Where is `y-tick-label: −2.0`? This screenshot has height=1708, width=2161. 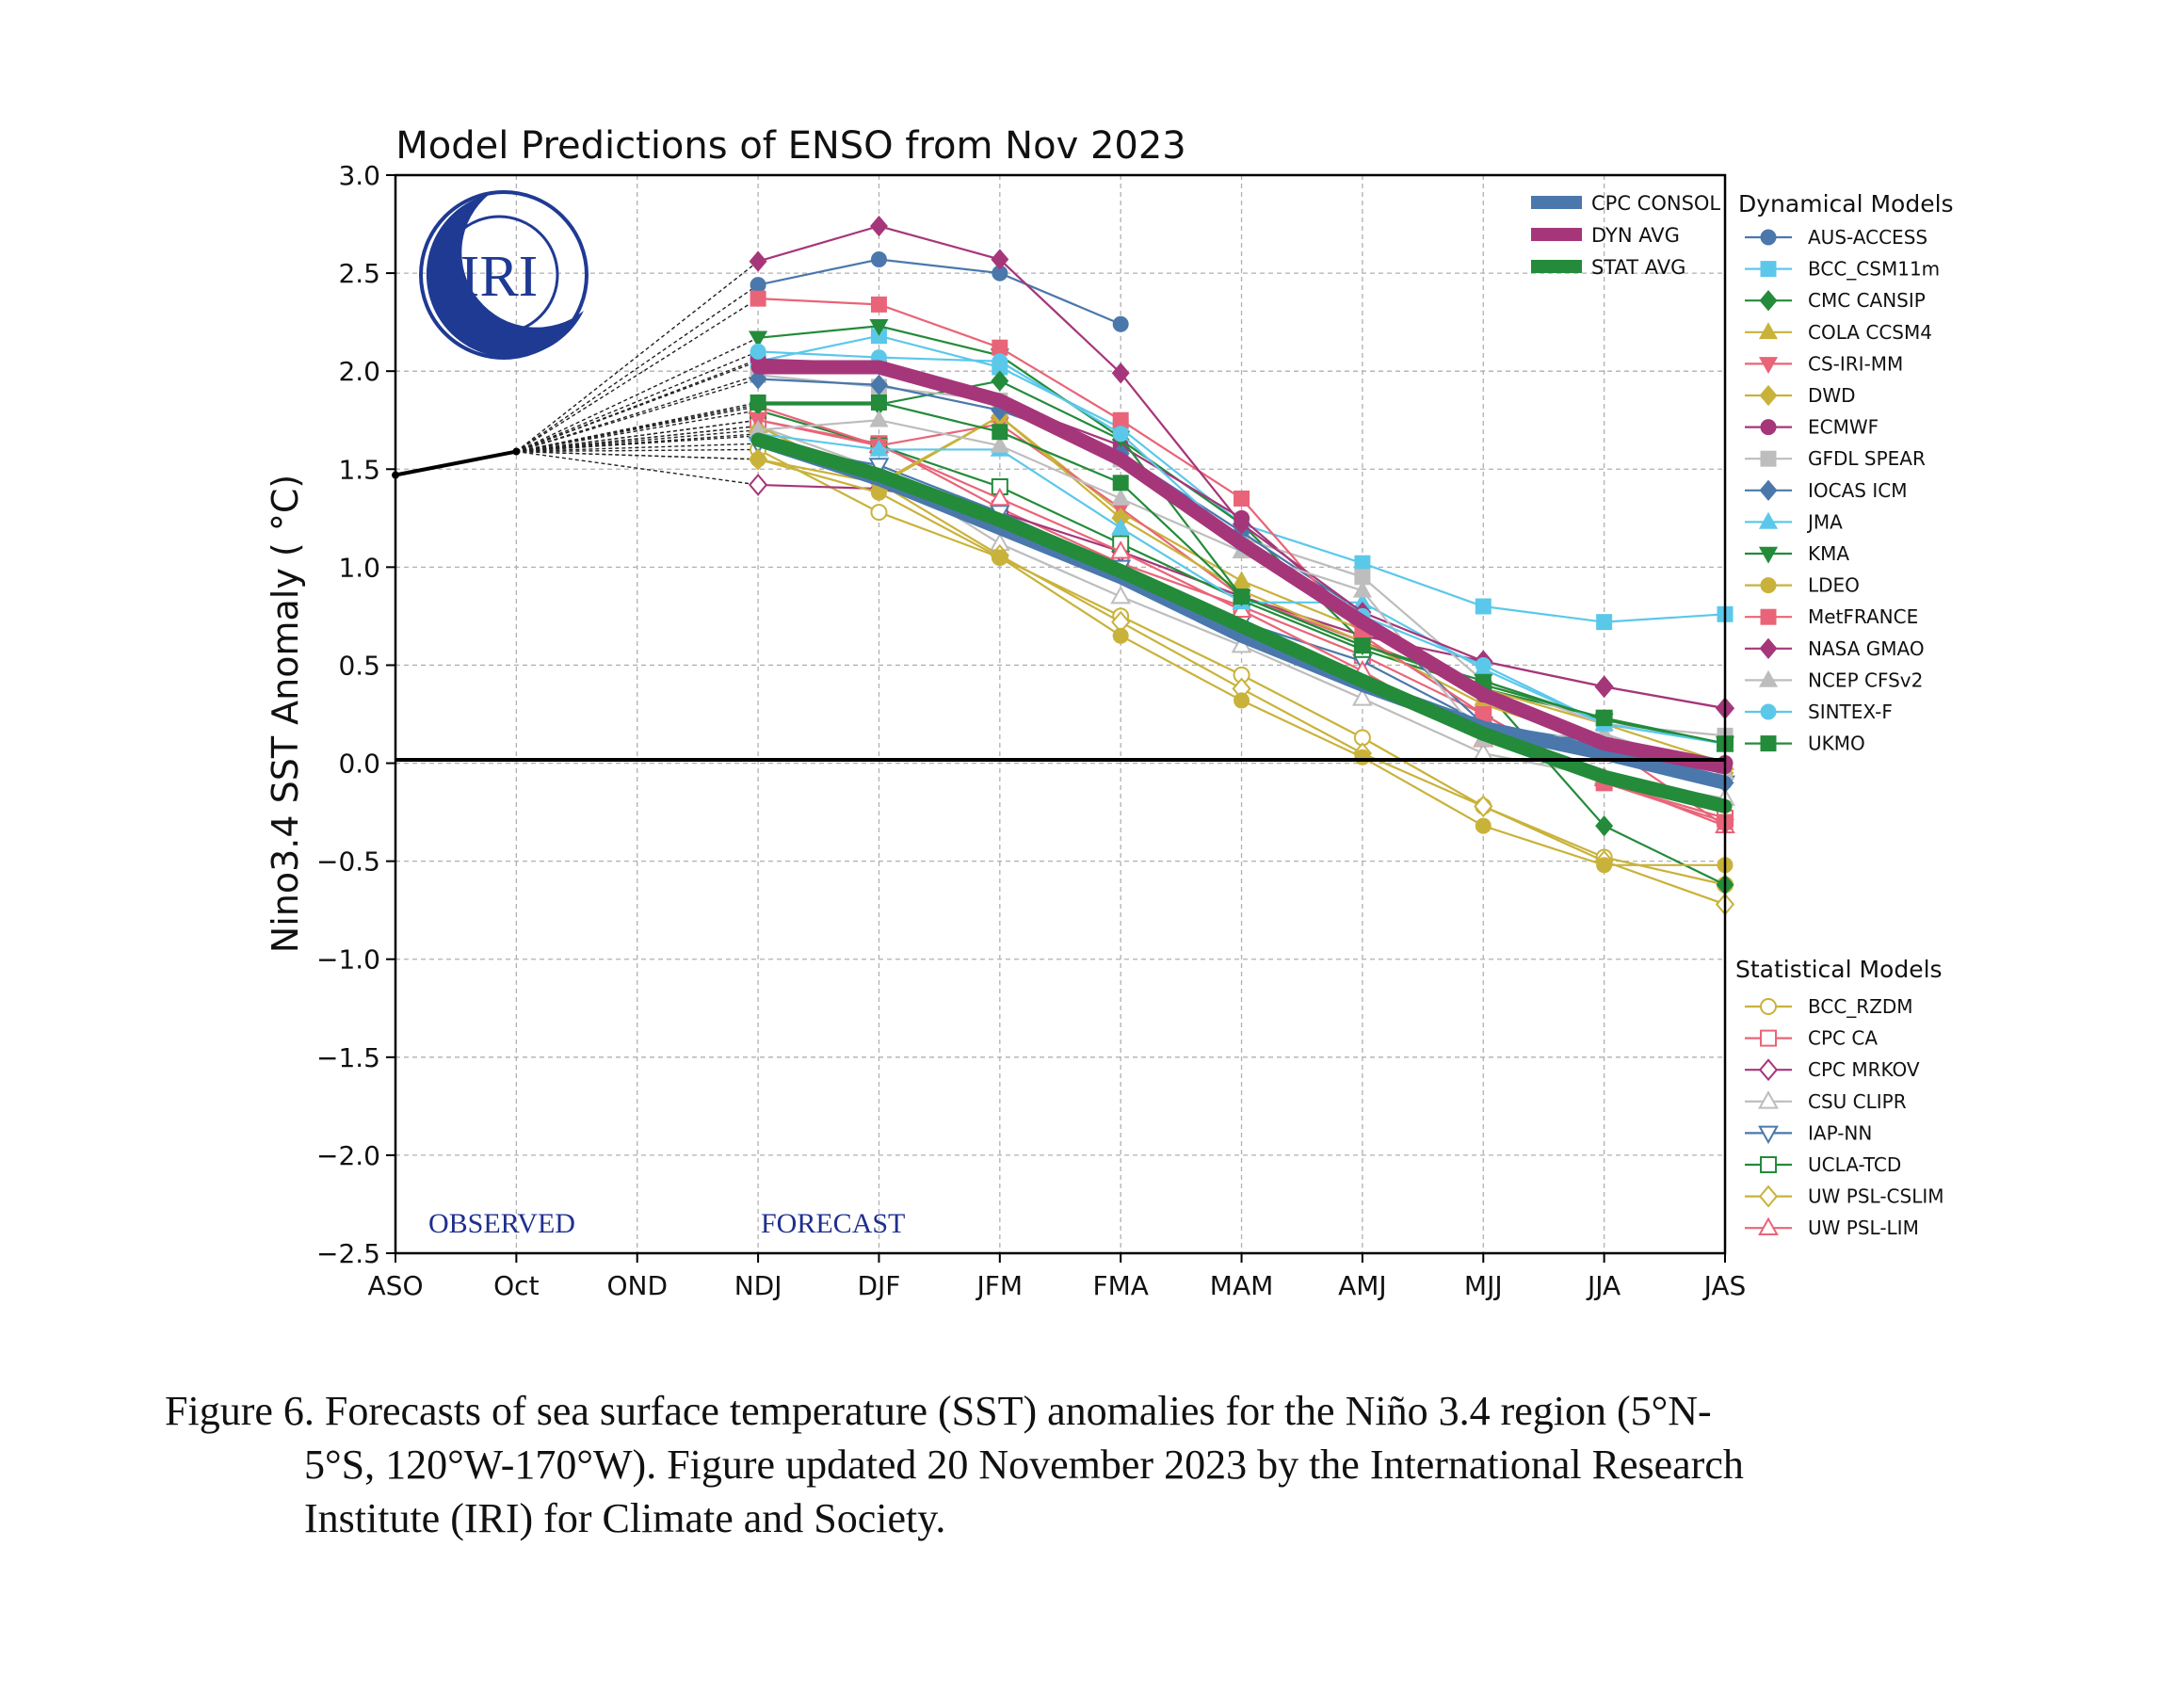 y-tick-label: −2.0 is located at coordinates (348, 1155).